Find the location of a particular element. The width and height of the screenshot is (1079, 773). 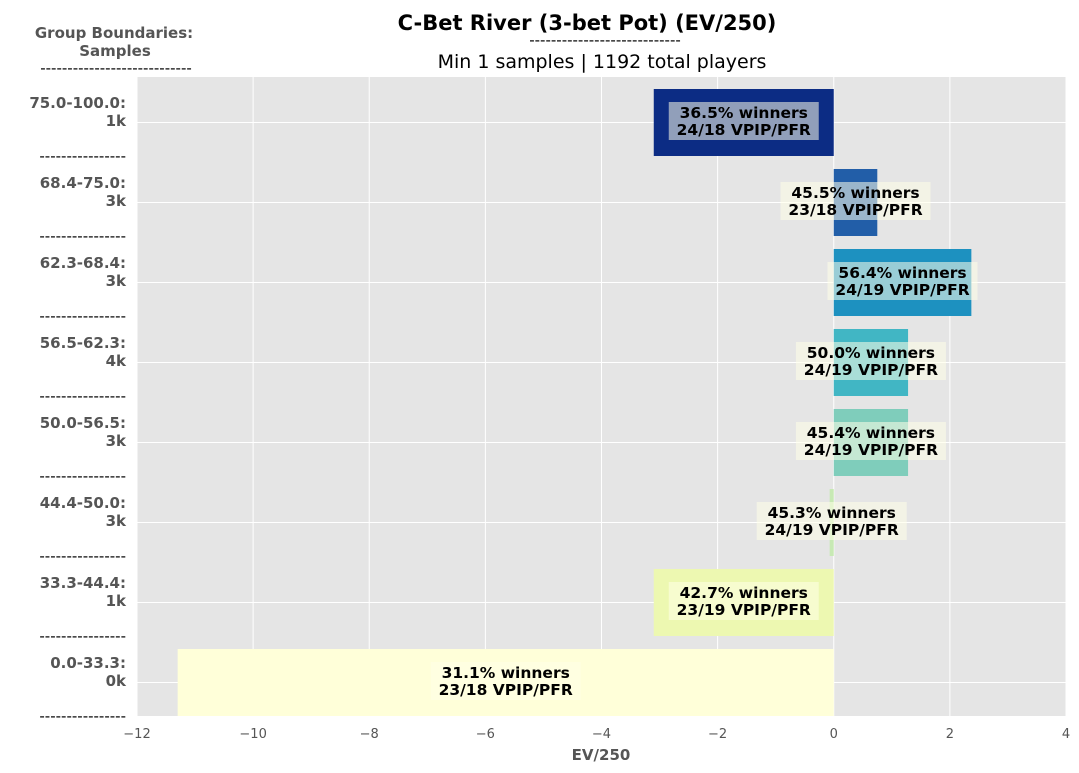

bar-label-winners: 36.5% winners is located at coordinates (744, 113).